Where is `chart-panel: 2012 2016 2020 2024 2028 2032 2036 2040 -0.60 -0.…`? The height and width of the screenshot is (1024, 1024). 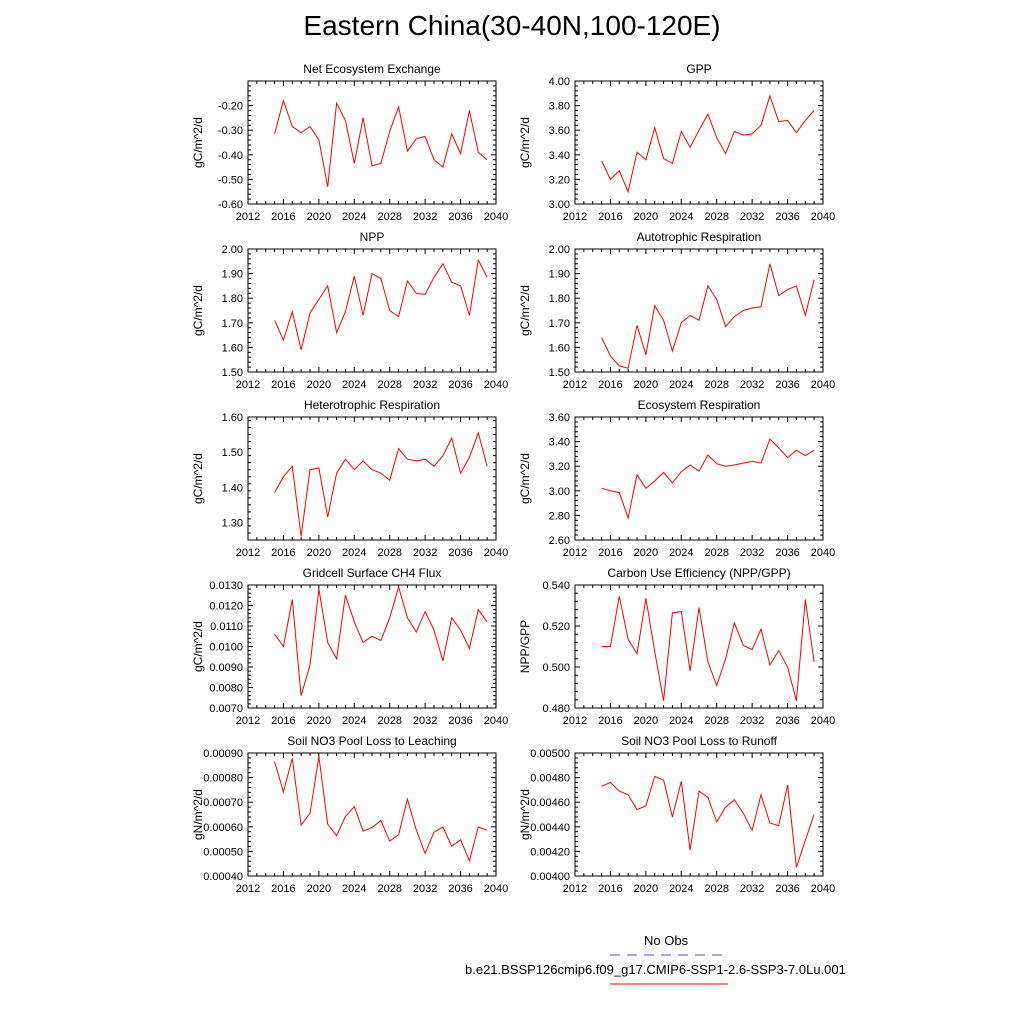 chart-panel: 2012 2016 2020 2024 2028 2032 2036 2040 -0.60 -0.… is located at coordinates (349, 142).